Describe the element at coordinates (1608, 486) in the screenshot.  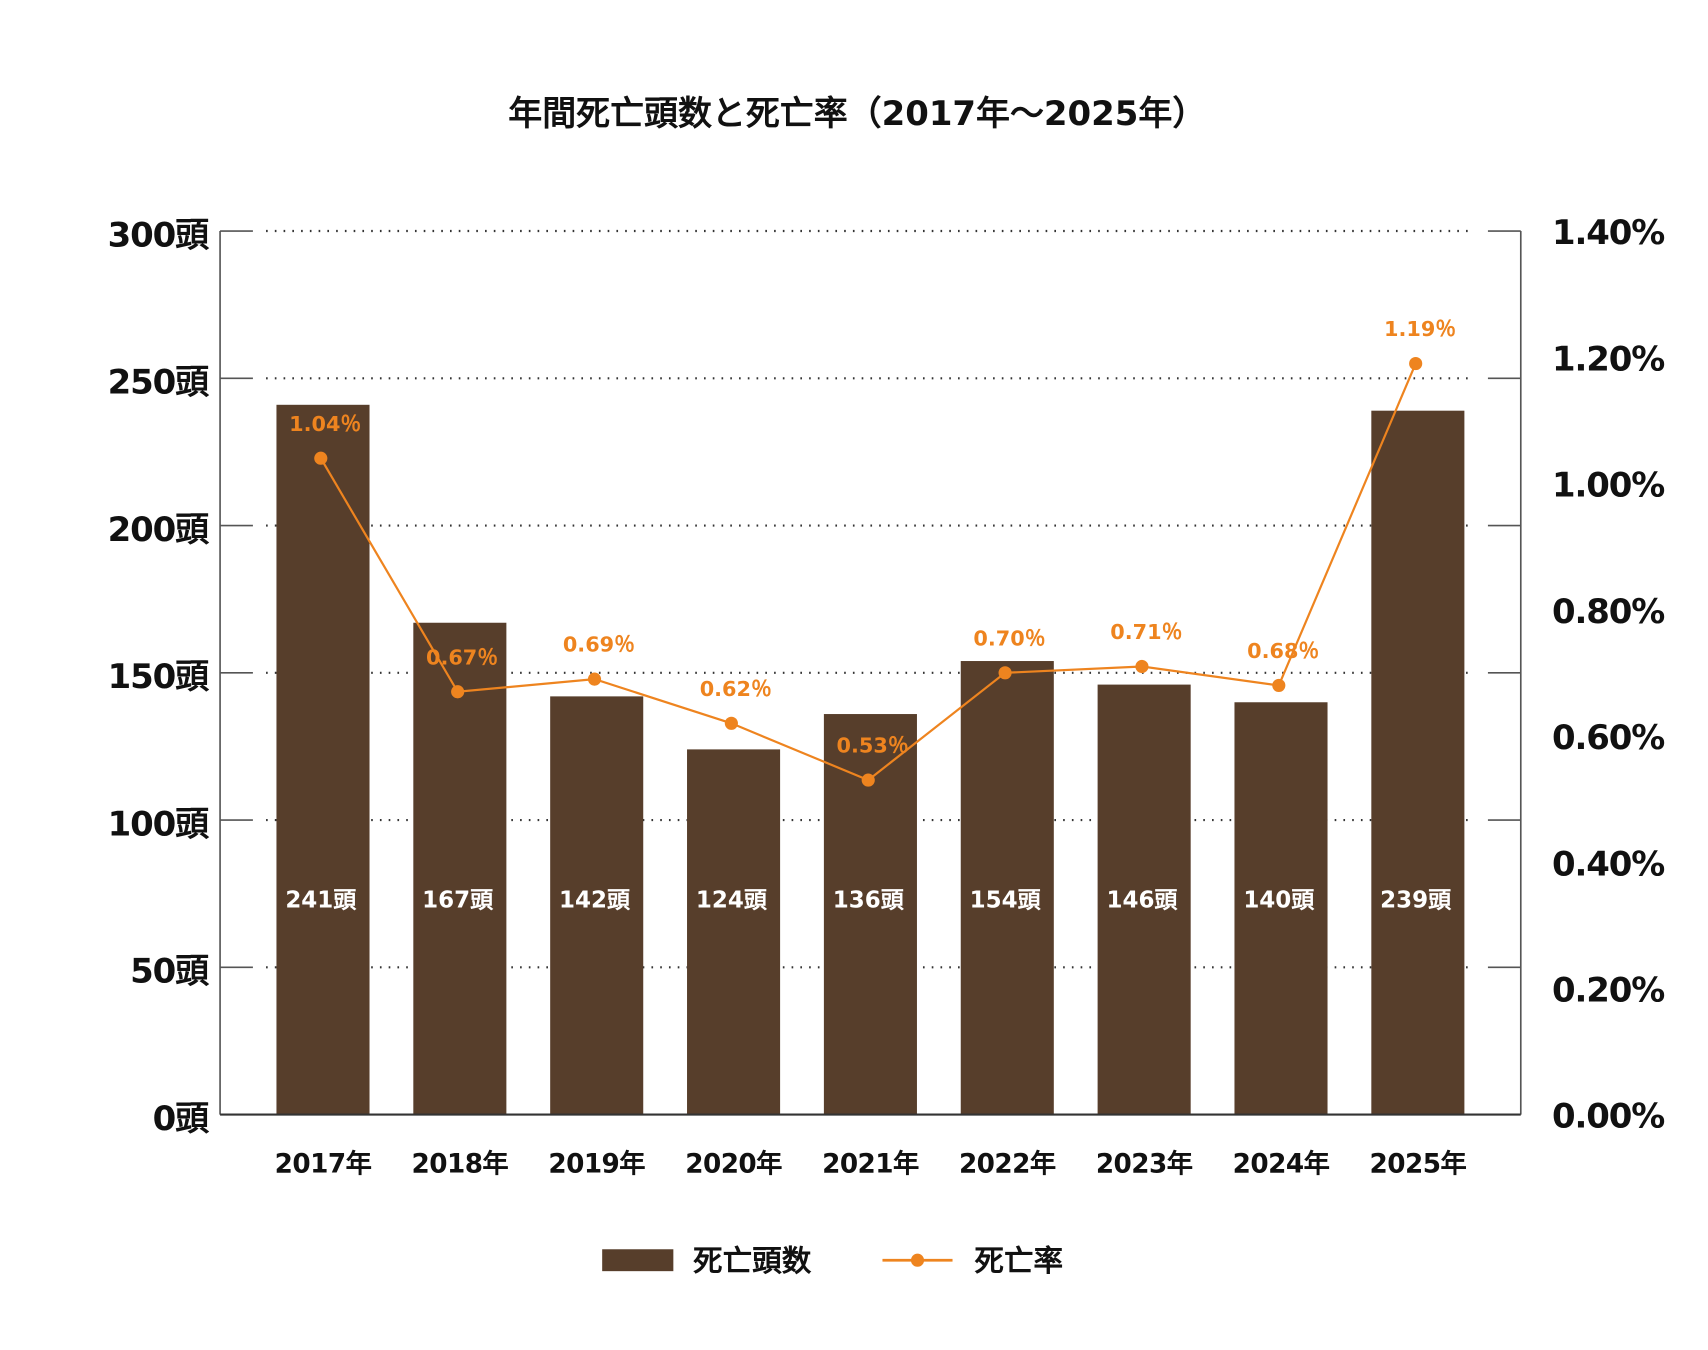
I see `y-right-tick-label: 1.00%` at that location.